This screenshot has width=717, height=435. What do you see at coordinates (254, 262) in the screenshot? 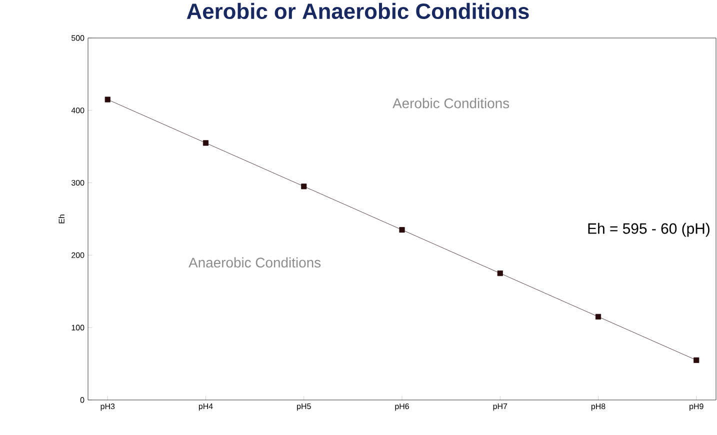
I see `annotation: Anaerobic Conditions` at bounding box center [254, 262].